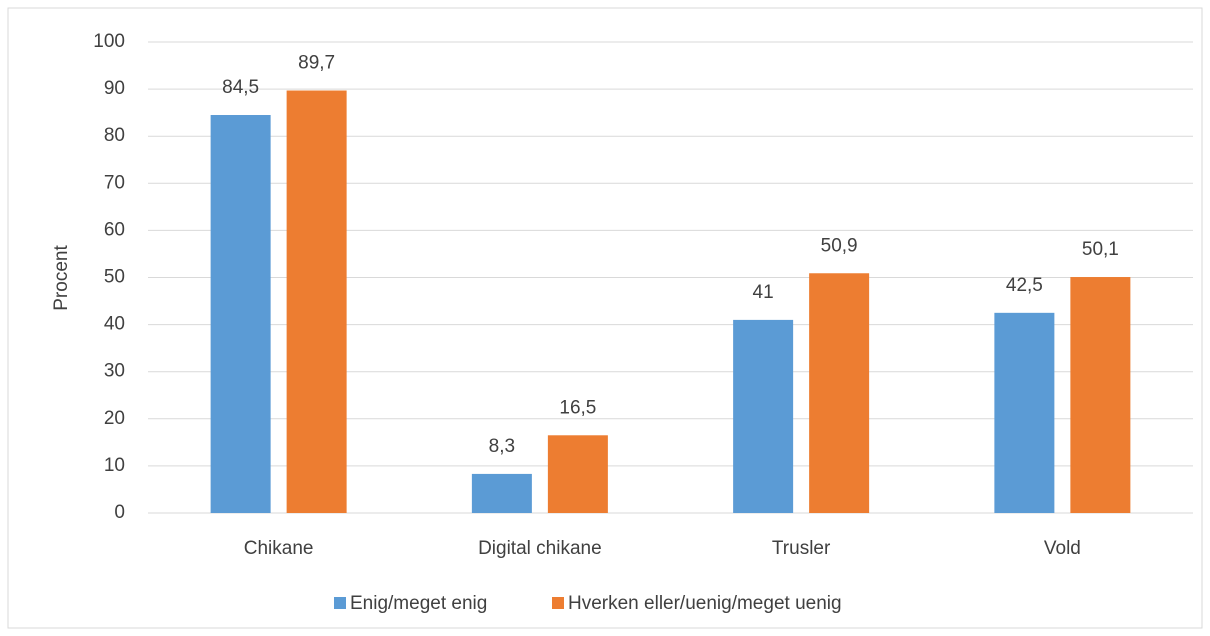 This screenshot has height=636, width=1210. I want to click on data-label: 8,3, so click(502, 446).